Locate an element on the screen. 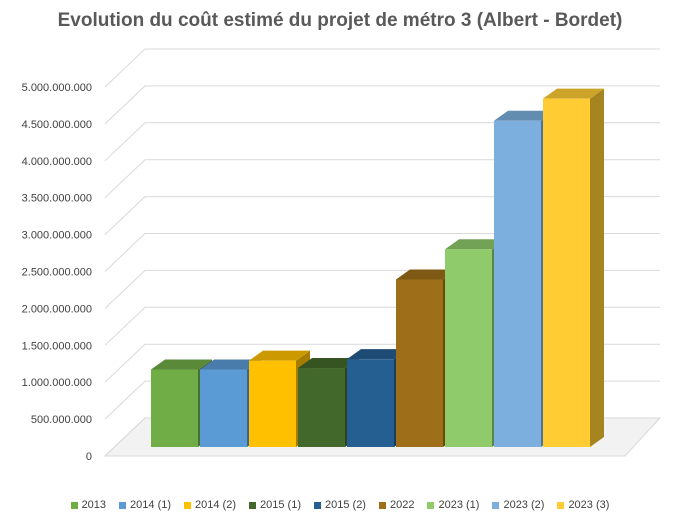 This screenshot has width=680, height=527. y-tick-label: 2.500.000.000 is located at coordinates (57, 273).